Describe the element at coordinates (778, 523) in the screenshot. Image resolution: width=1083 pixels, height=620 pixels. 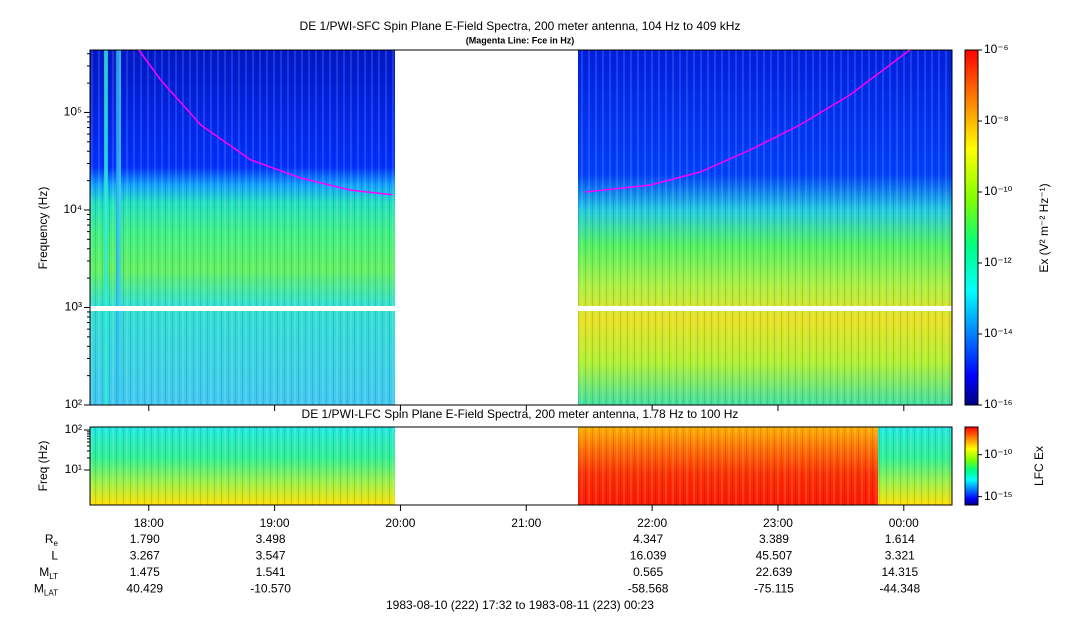
I see `x-tick-label: 23:00` at that location.